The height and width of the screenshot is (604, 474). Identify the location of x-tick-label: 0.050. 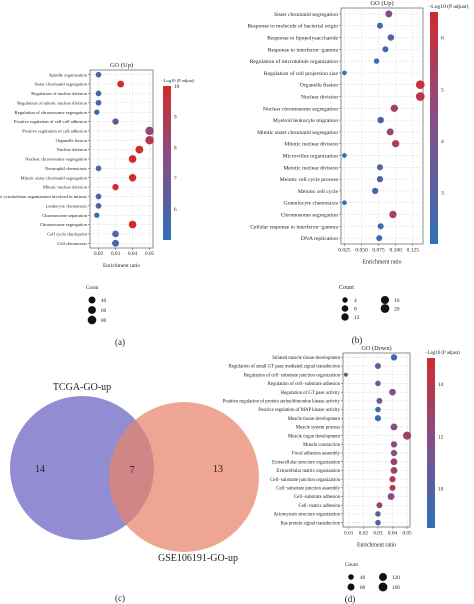
(361, 251).